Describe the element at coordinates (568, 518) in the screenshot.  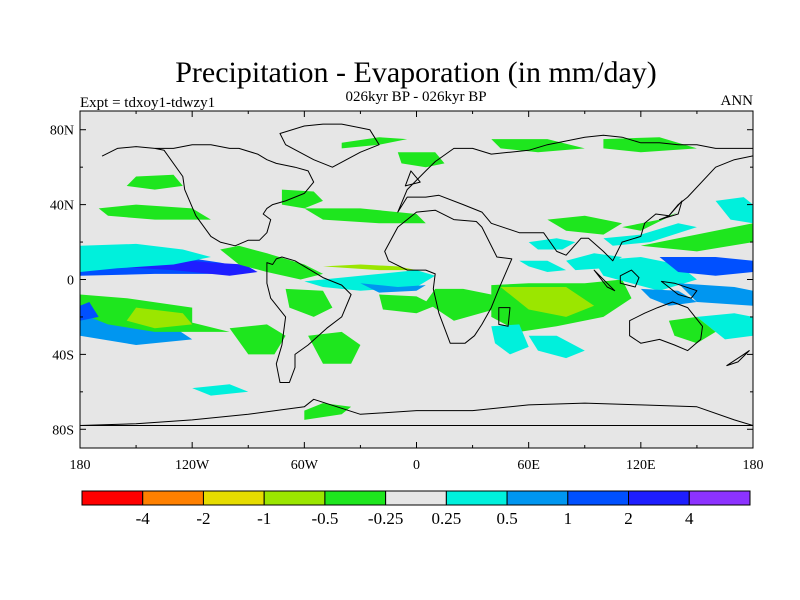
I see `colorbar-label: 1` at that location.